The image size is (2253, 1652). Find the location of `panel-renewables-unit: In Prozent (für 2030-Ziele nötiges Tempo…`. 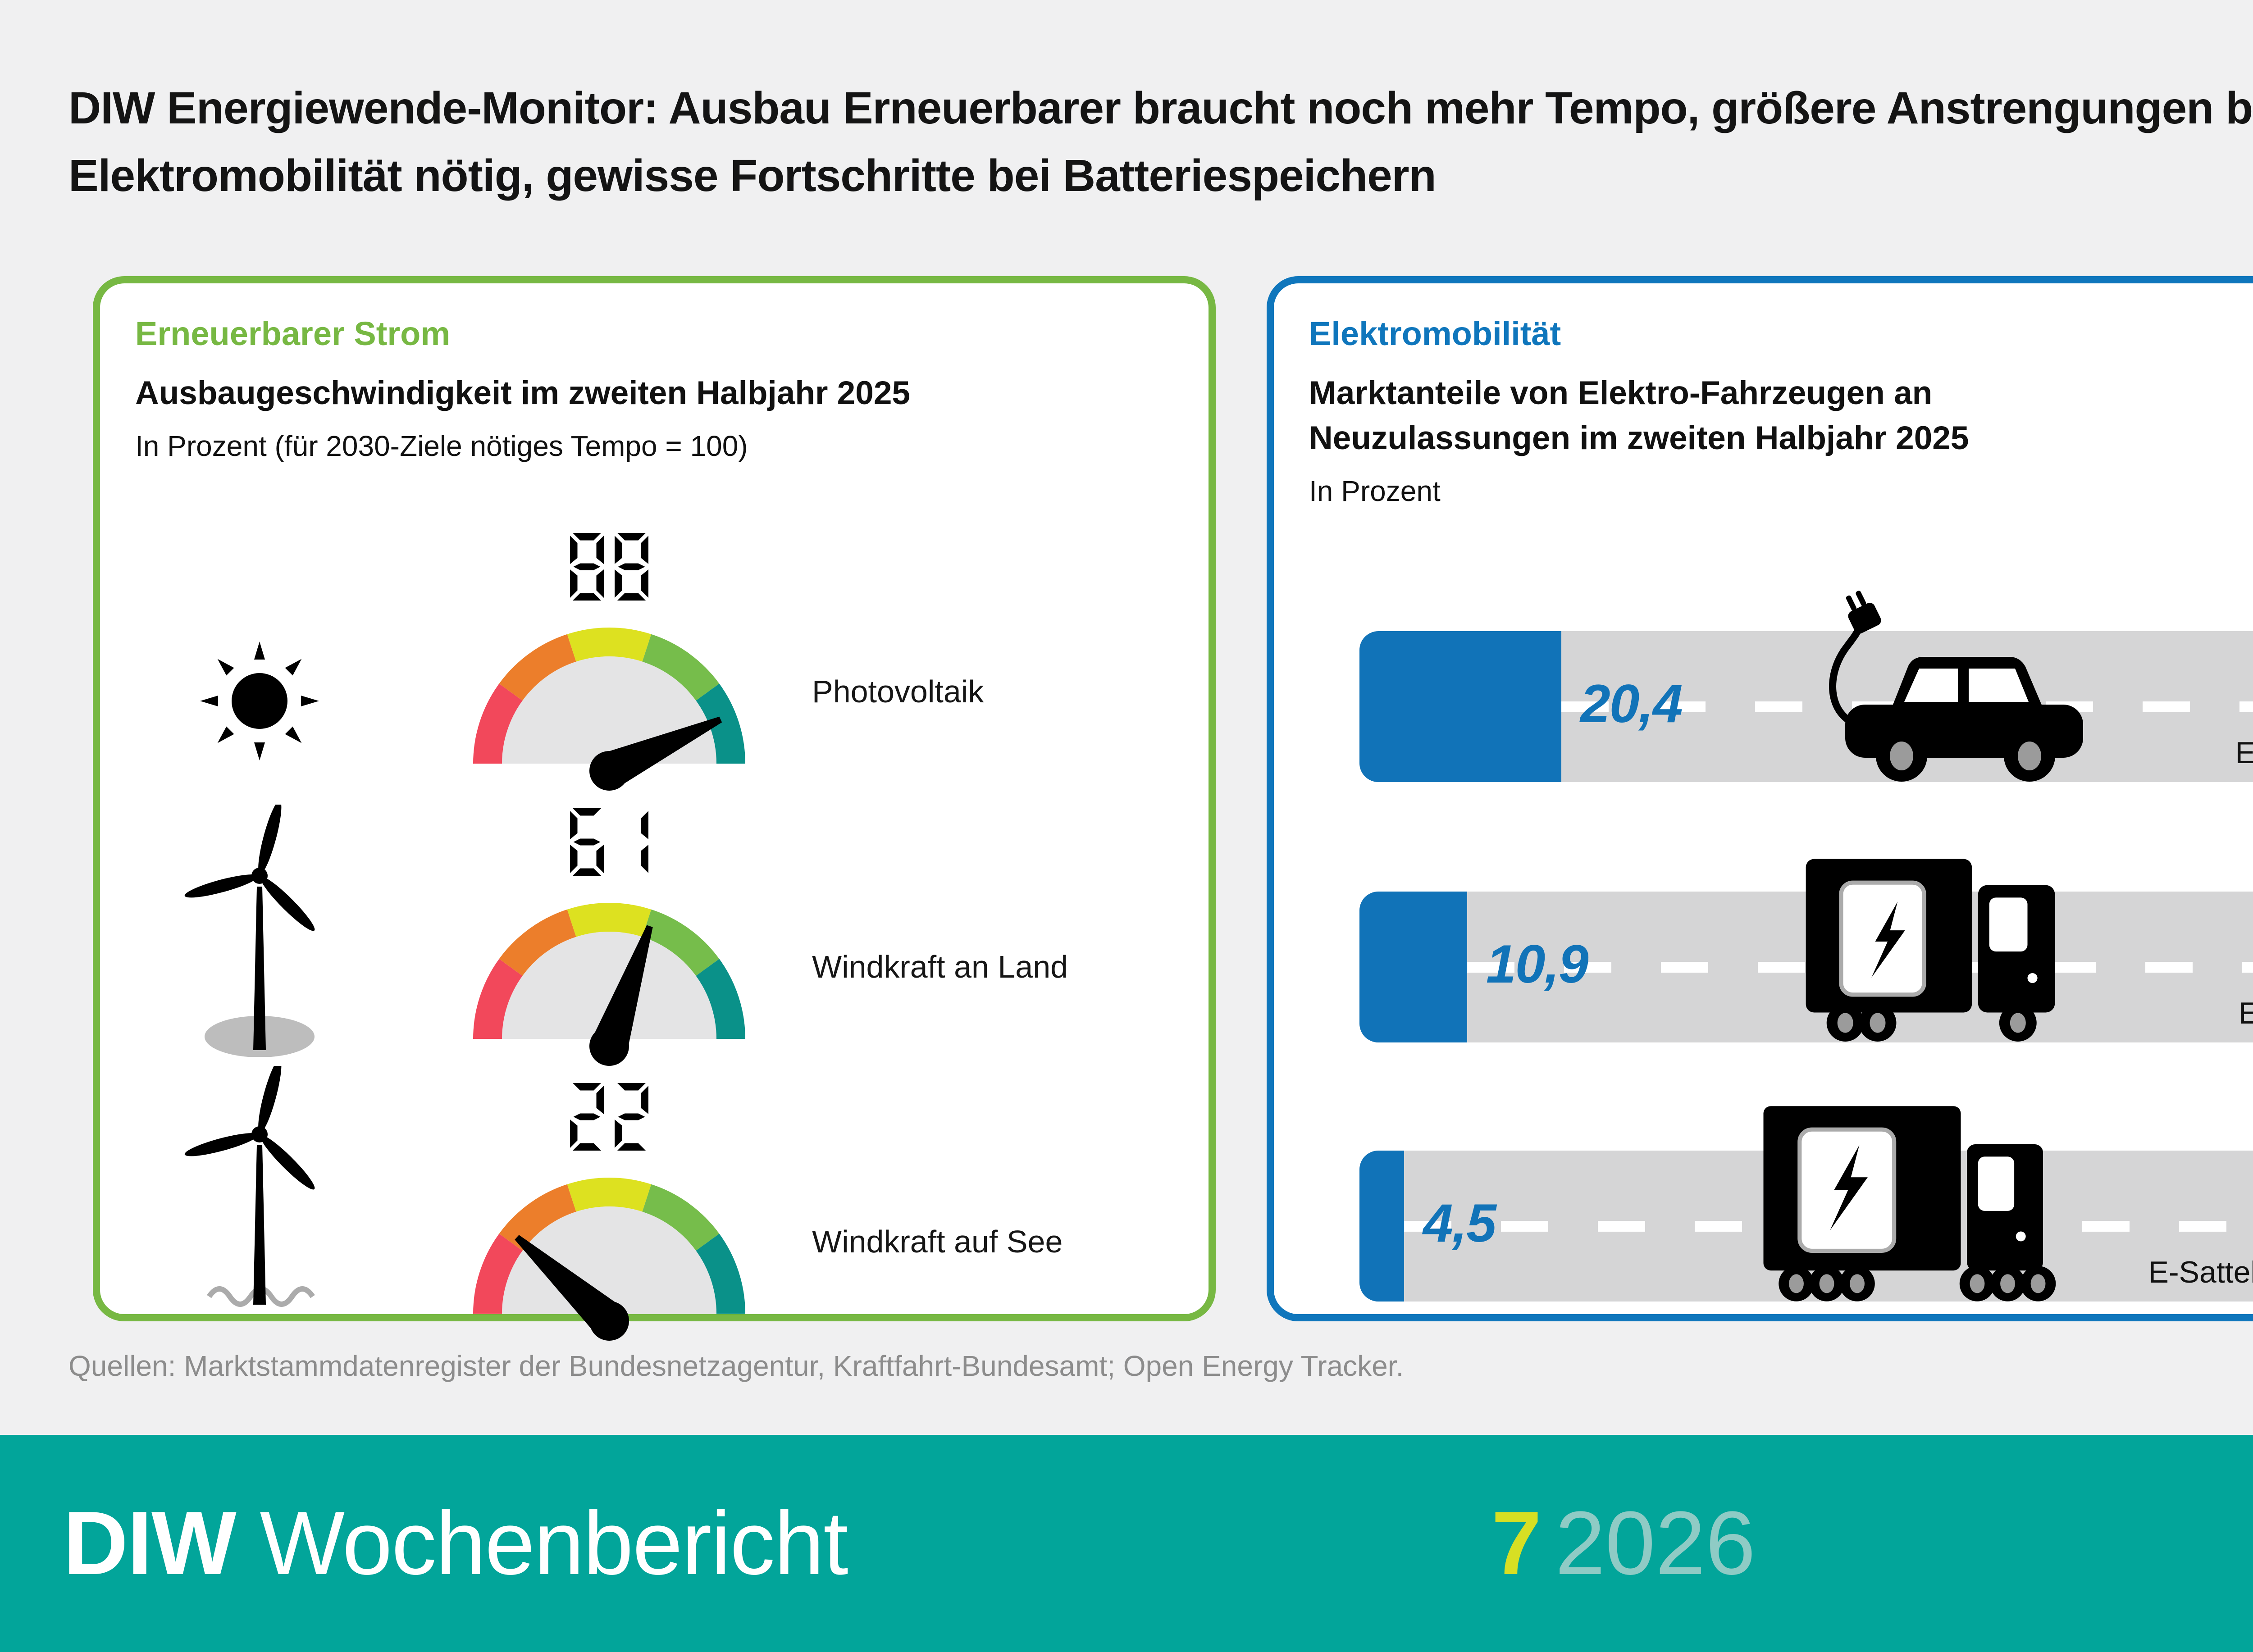

panel-renewables-unit: In Prozent (für 2030-Ziele nötiges Tempo… is located at coordinates (441, 446).